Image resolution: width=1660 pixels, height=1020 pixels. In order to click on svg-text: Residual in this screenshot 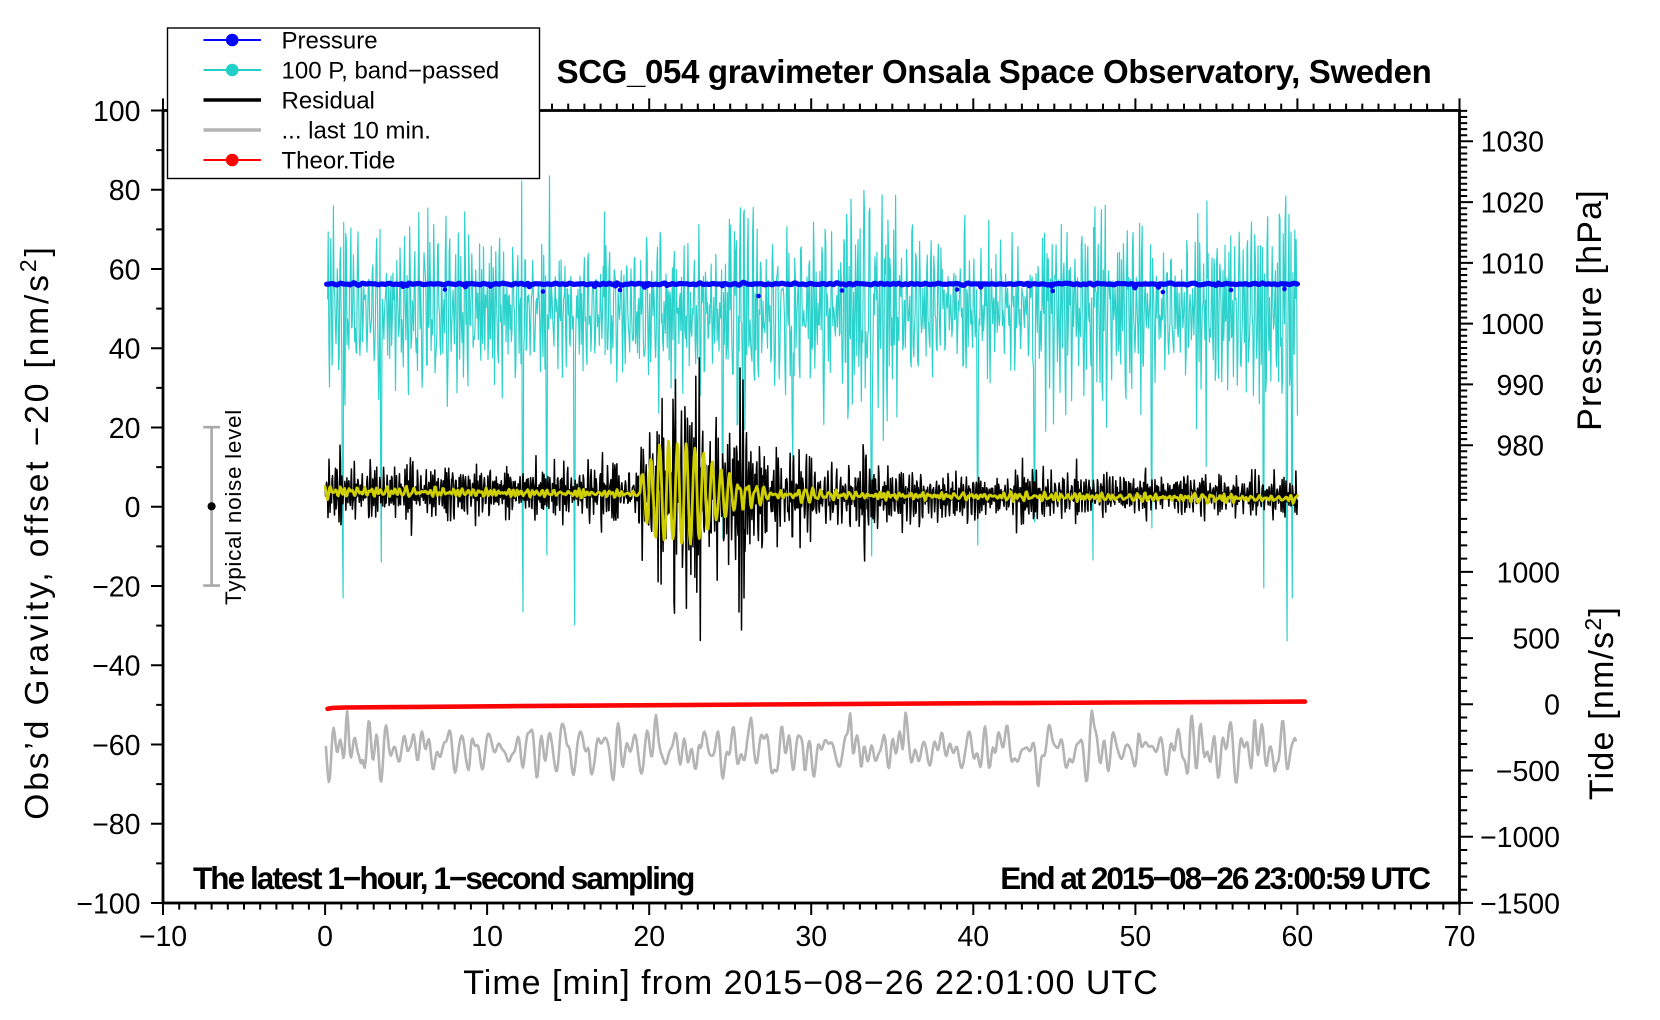, I will do `click(328, 100)`.